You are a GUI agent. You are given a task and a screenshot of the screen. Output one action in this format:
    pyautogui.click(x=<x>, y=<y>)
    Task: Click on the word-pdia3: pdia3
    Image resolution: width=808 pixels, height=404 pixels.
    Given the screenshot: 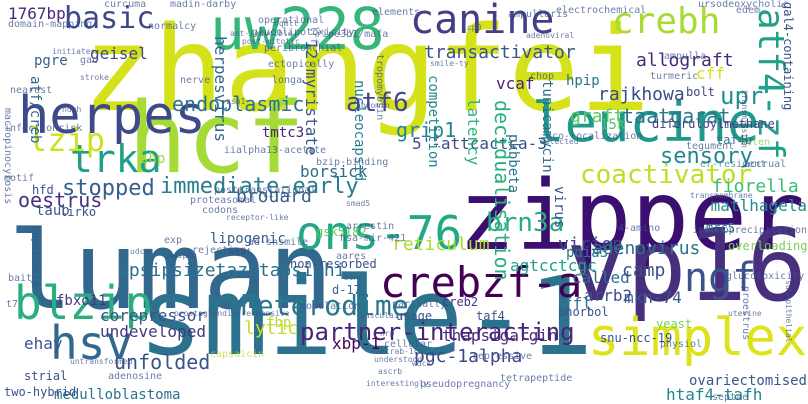 What is the action you would take?
    pyautogui.click(x=587, y=253)
    